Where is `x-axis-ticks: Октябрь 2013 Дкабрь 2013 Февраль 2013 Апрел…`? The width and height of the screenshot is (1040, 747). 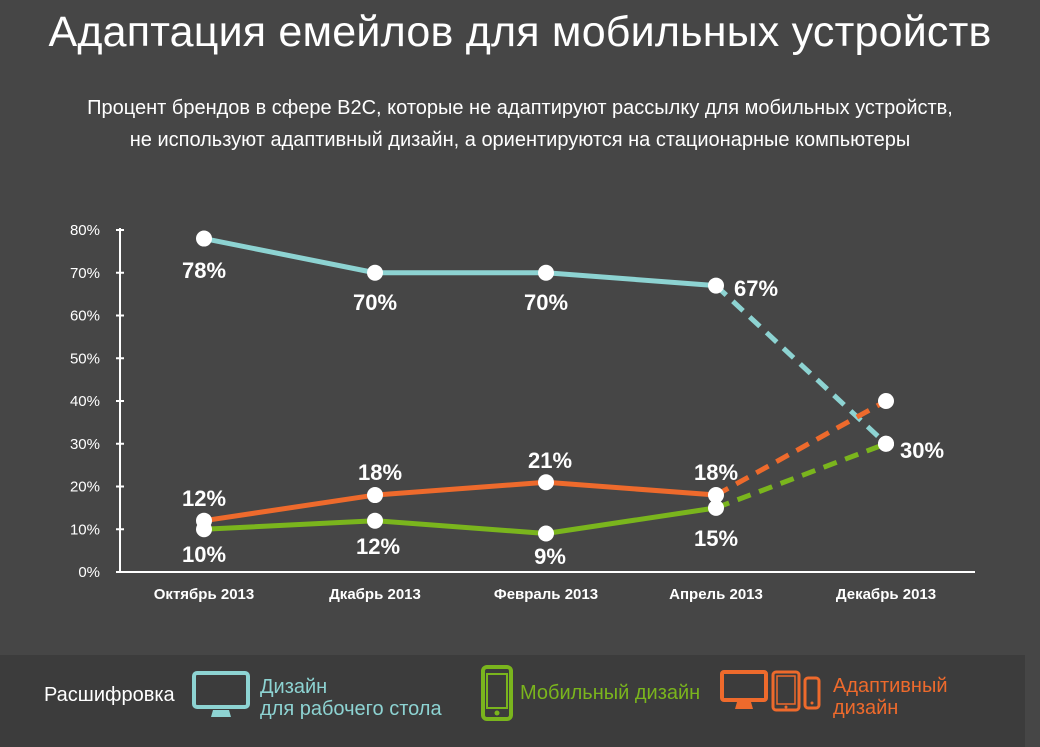
x-axis-ticks: Октябрь 2013 Дкабрь 2013 Февраль 2013 Апрел… is located at coordinates (545, 594).